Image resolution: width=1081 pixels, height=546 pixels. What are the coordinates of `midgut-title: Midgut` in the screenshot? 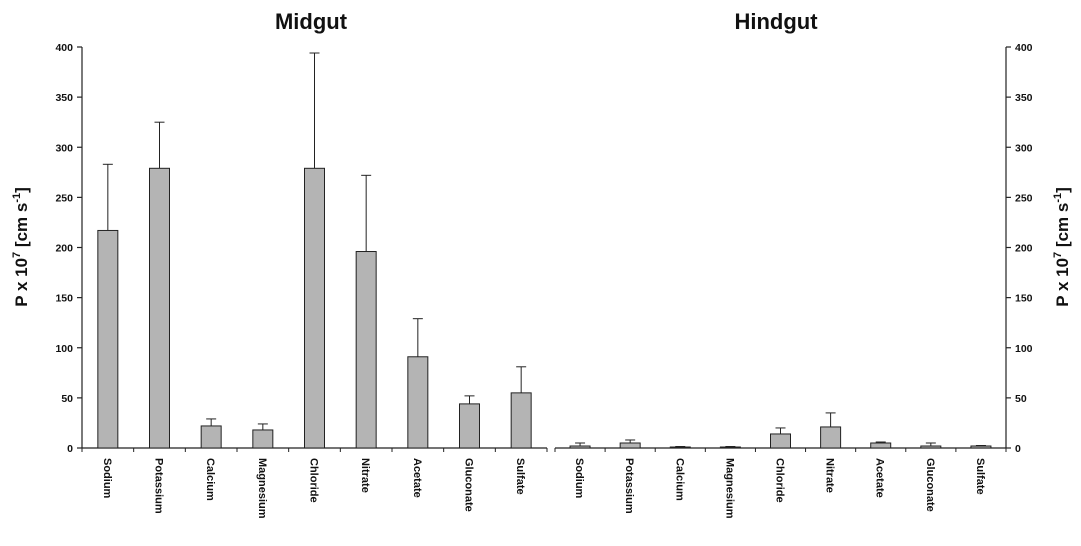 It's located at (311, 21).